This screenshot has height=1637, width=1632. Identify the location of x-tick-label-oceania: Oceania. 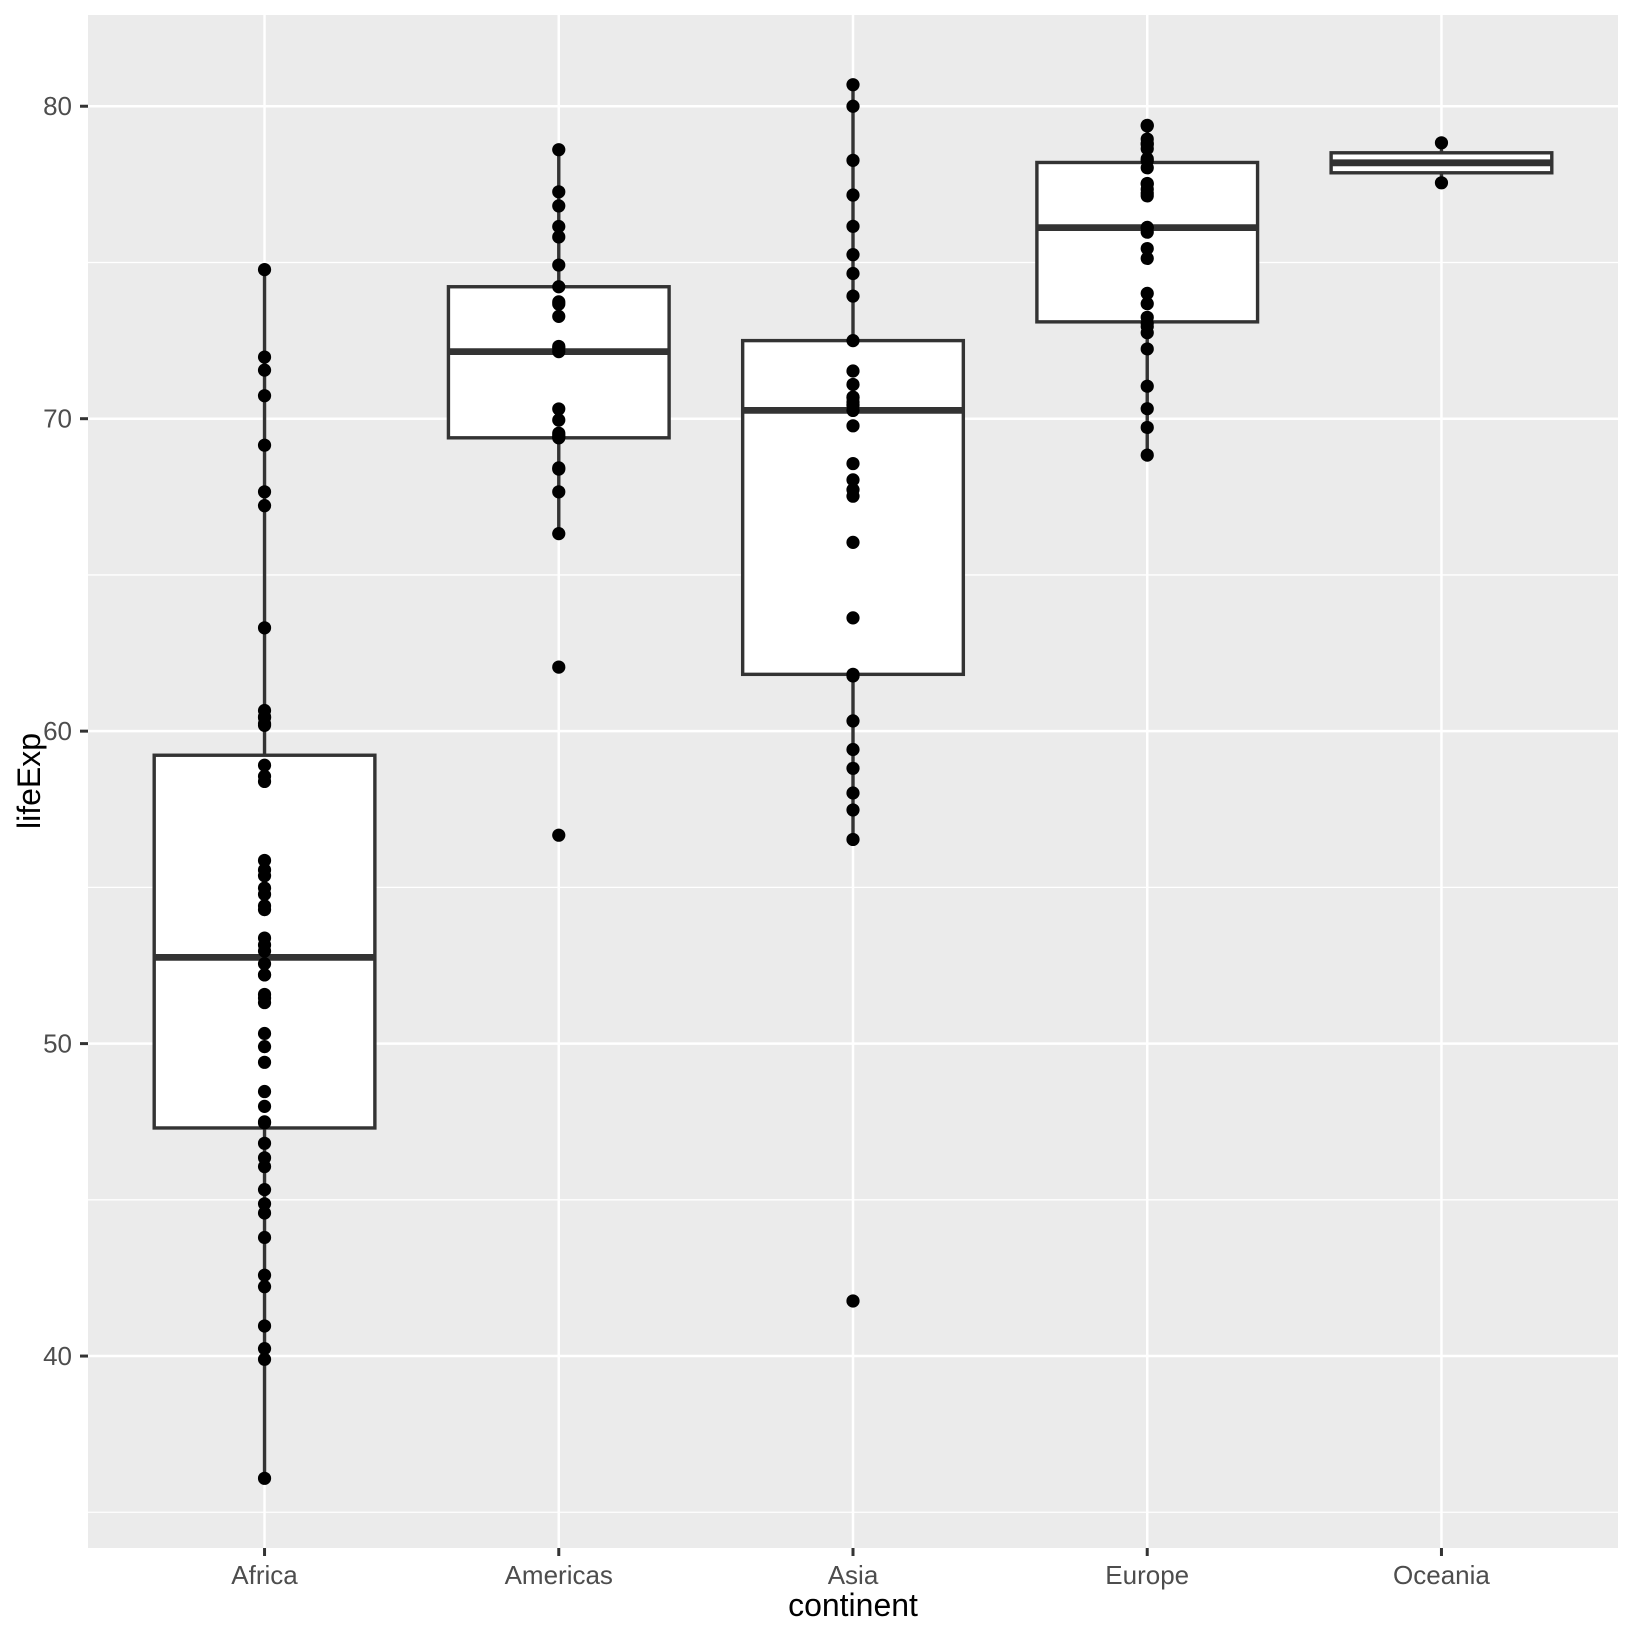
(1441, 1575).